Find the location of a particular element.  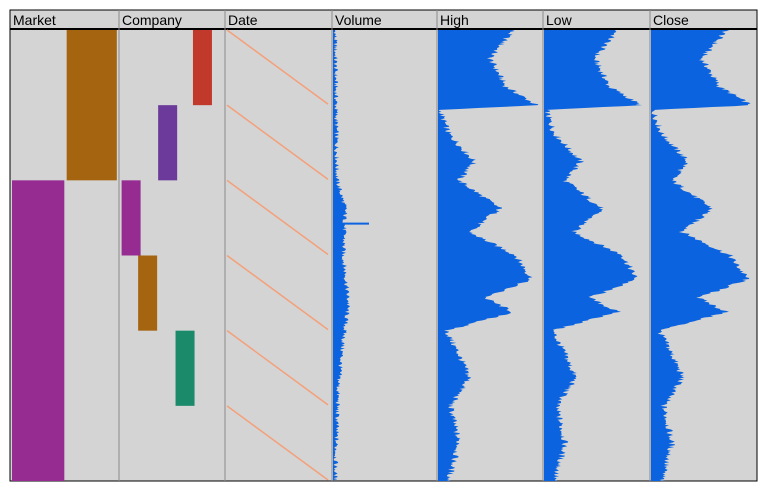

column-header-high: High is located at coordinates (454, 20).